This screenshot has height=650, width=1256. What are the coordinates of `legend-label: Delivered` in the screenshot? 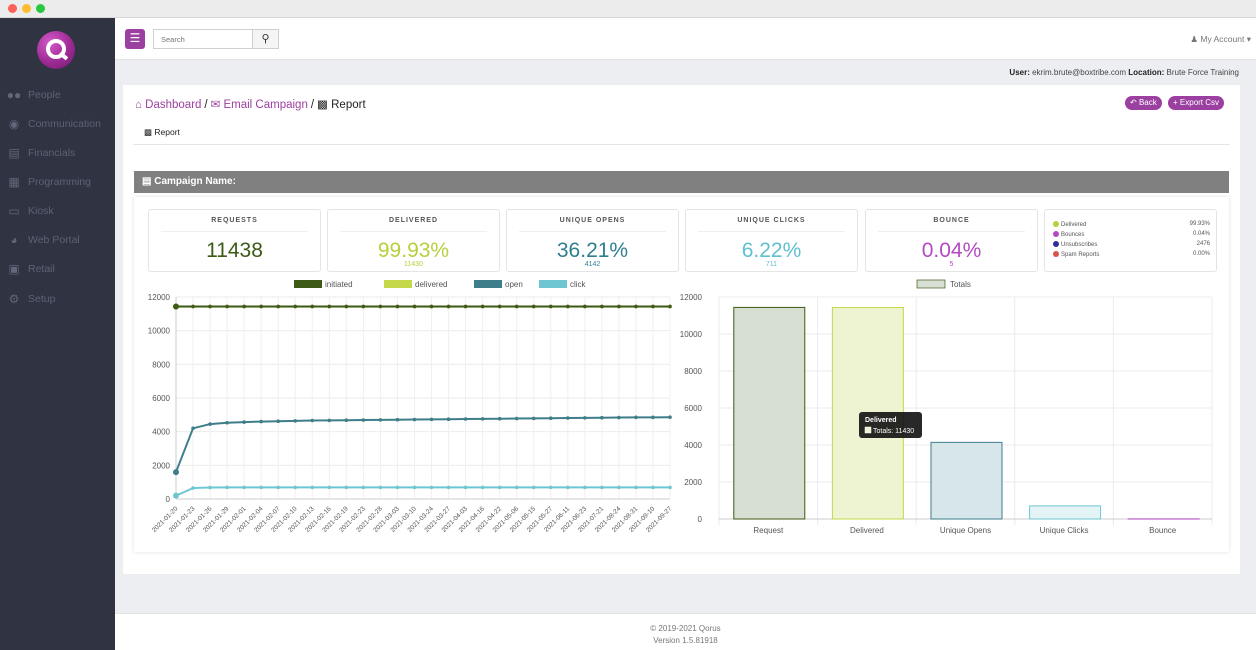 It's located at (1074, 225).